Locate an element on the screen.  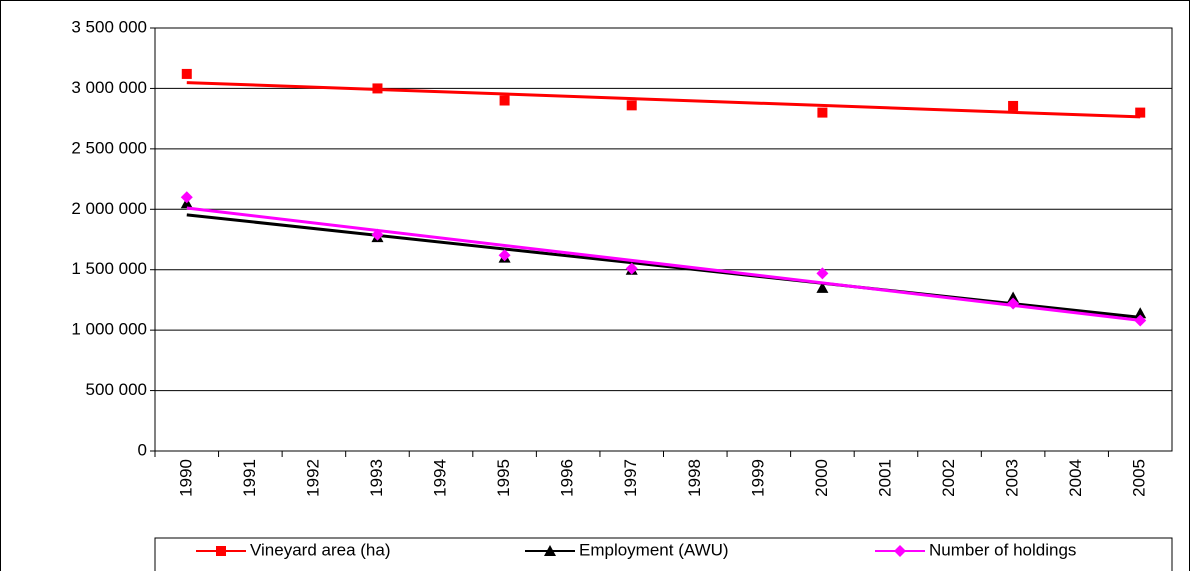
x-tick-label: 2003 is located at coordinates (1012, 478).